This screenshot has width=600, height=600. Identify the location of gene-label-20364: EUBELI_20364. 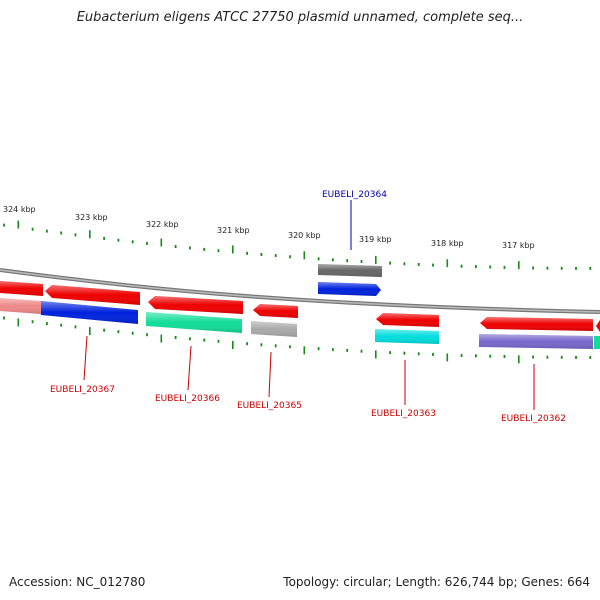
(354, 195).